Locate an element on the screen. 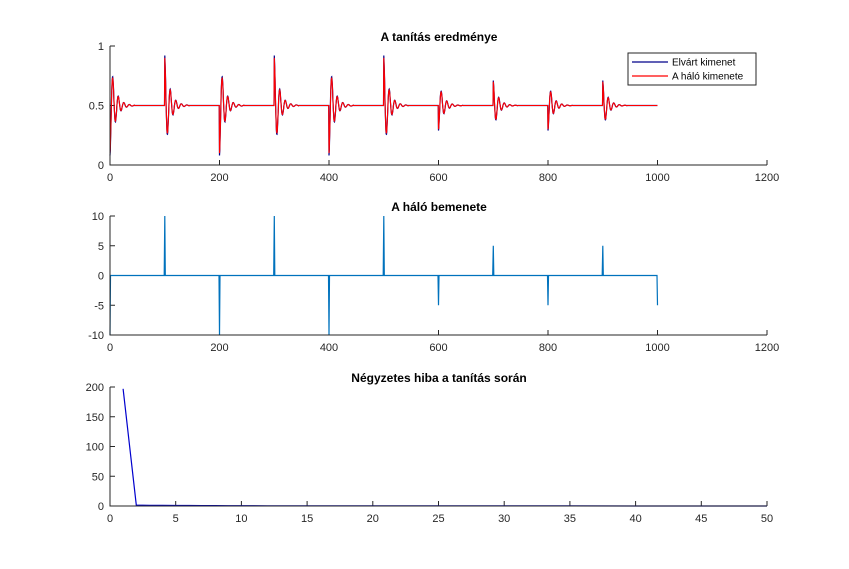 This screenshot has width=849, height=569. y-tick-label: -10 is located at coordinates (96, 336).